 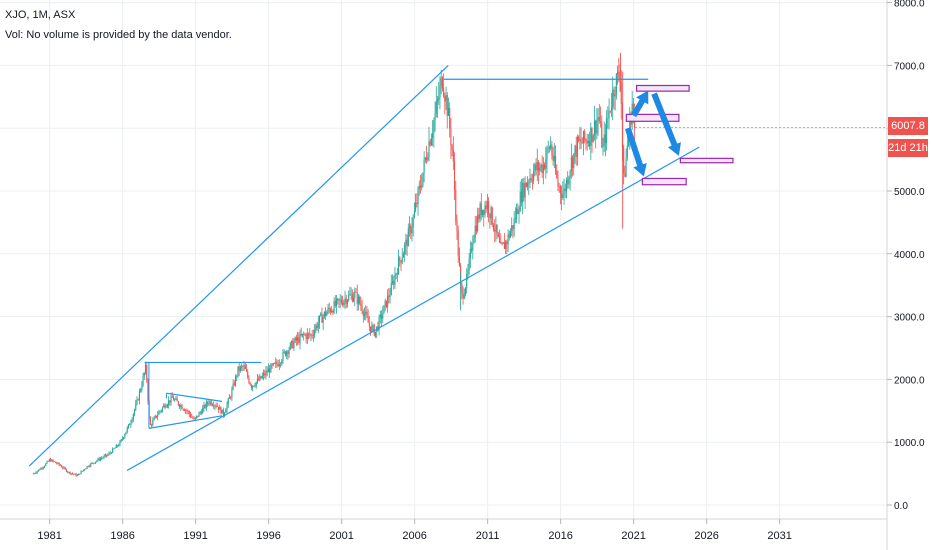 What do you see at coordinates (268, 536) in the screenshot?
I see `time-tick-label: 1996` at bounding box center [268, 536].